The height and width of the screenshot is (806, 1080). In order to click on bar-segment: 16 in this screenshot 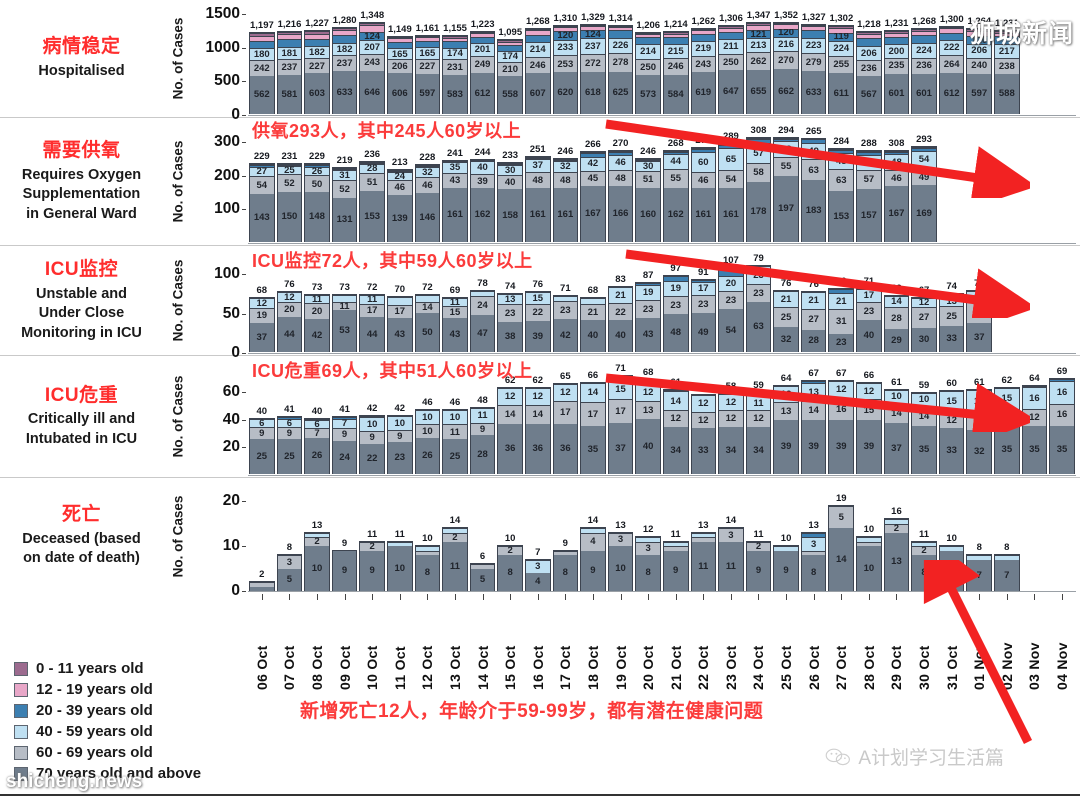, I will do `click(1062, 392)`.